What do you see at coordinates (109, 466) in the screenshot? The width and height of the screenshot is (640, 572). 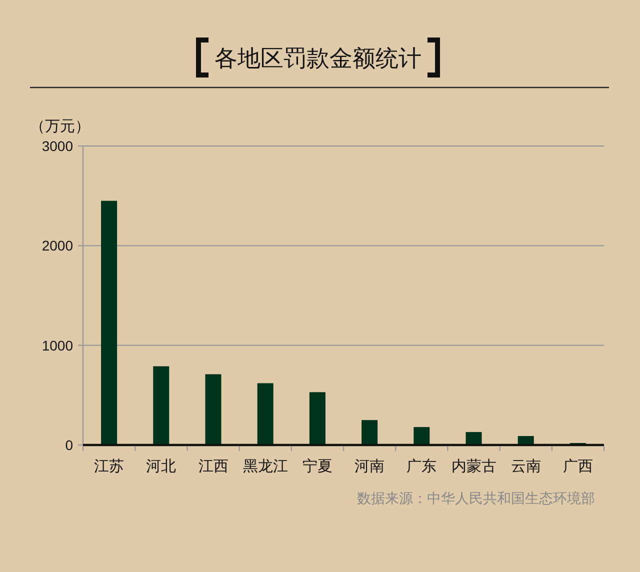 I see `x-tick-label: 江苏` at bounding box center [109, 466].